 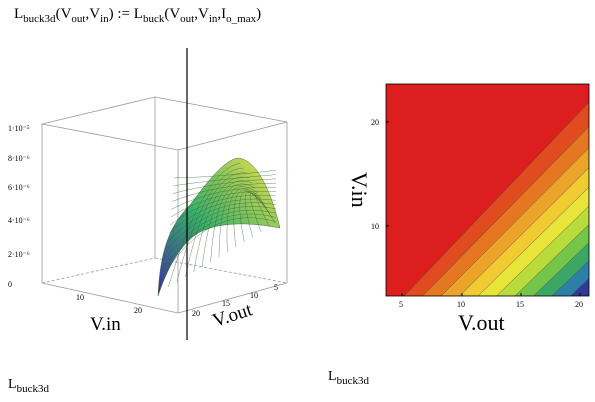 I want to click on formula-sep1: ,, so click(x=87, y=14).